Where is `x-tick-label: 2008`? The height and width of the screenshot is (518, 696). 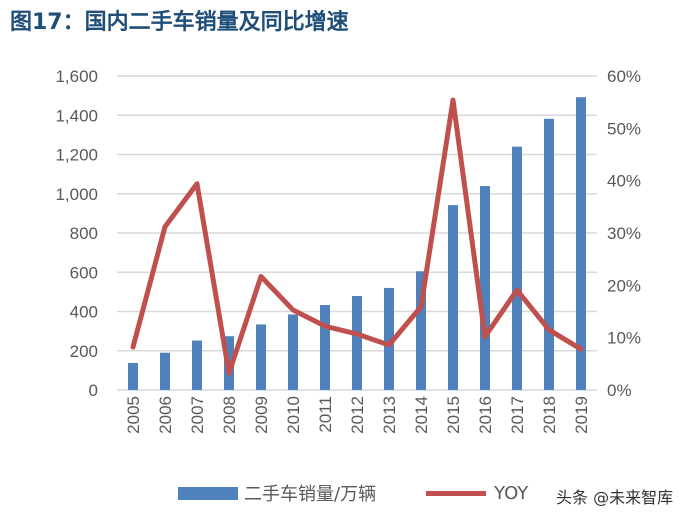 x-tick-label: 2008 is located at coordinates (229, 415).